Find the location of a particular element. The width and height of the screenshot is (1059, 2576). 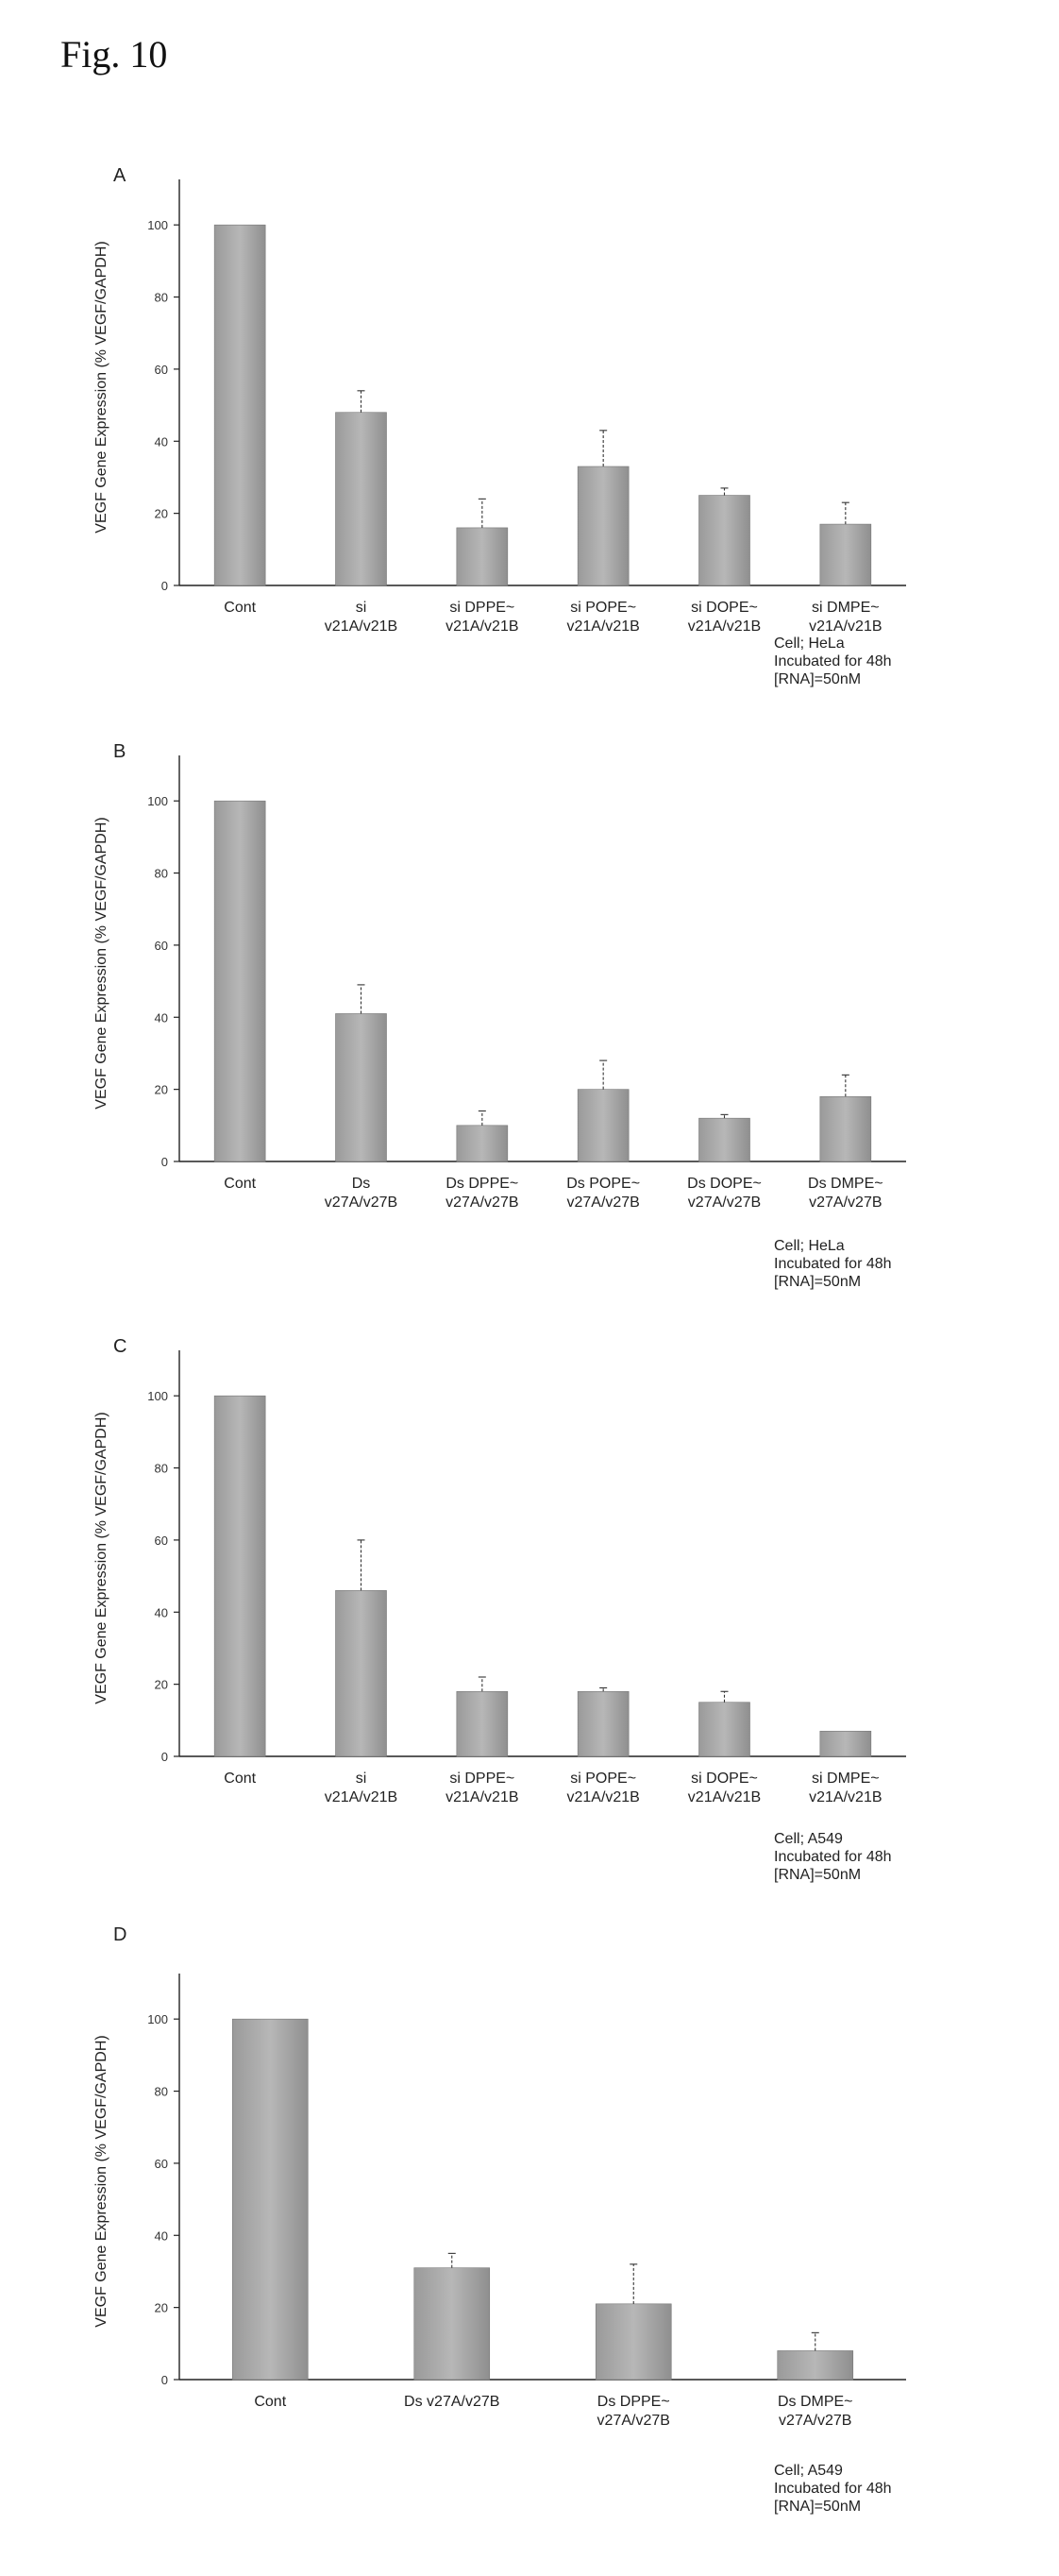

category-label: Ds DPPE~ is located at coordinates (633, 2402).